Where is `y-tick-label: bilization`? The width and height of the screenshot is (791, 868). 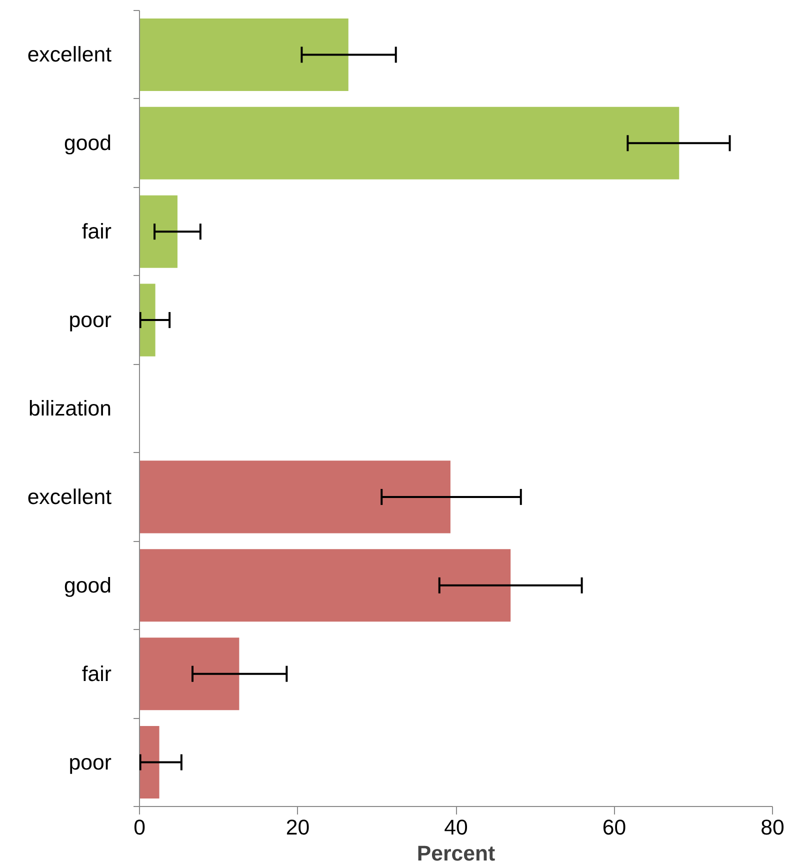 y-tick-label: bilization is located at coordinates (70, 408).